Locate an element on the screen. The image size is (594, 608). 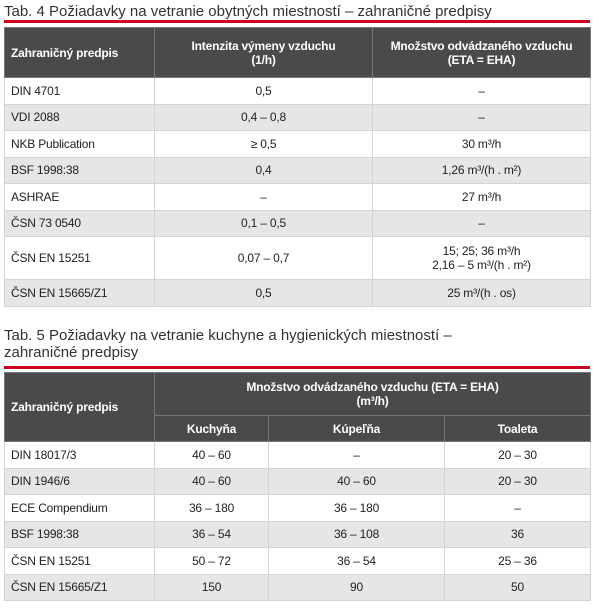
title-line: zahraničné predpisy is located at coordinates (71, 352).